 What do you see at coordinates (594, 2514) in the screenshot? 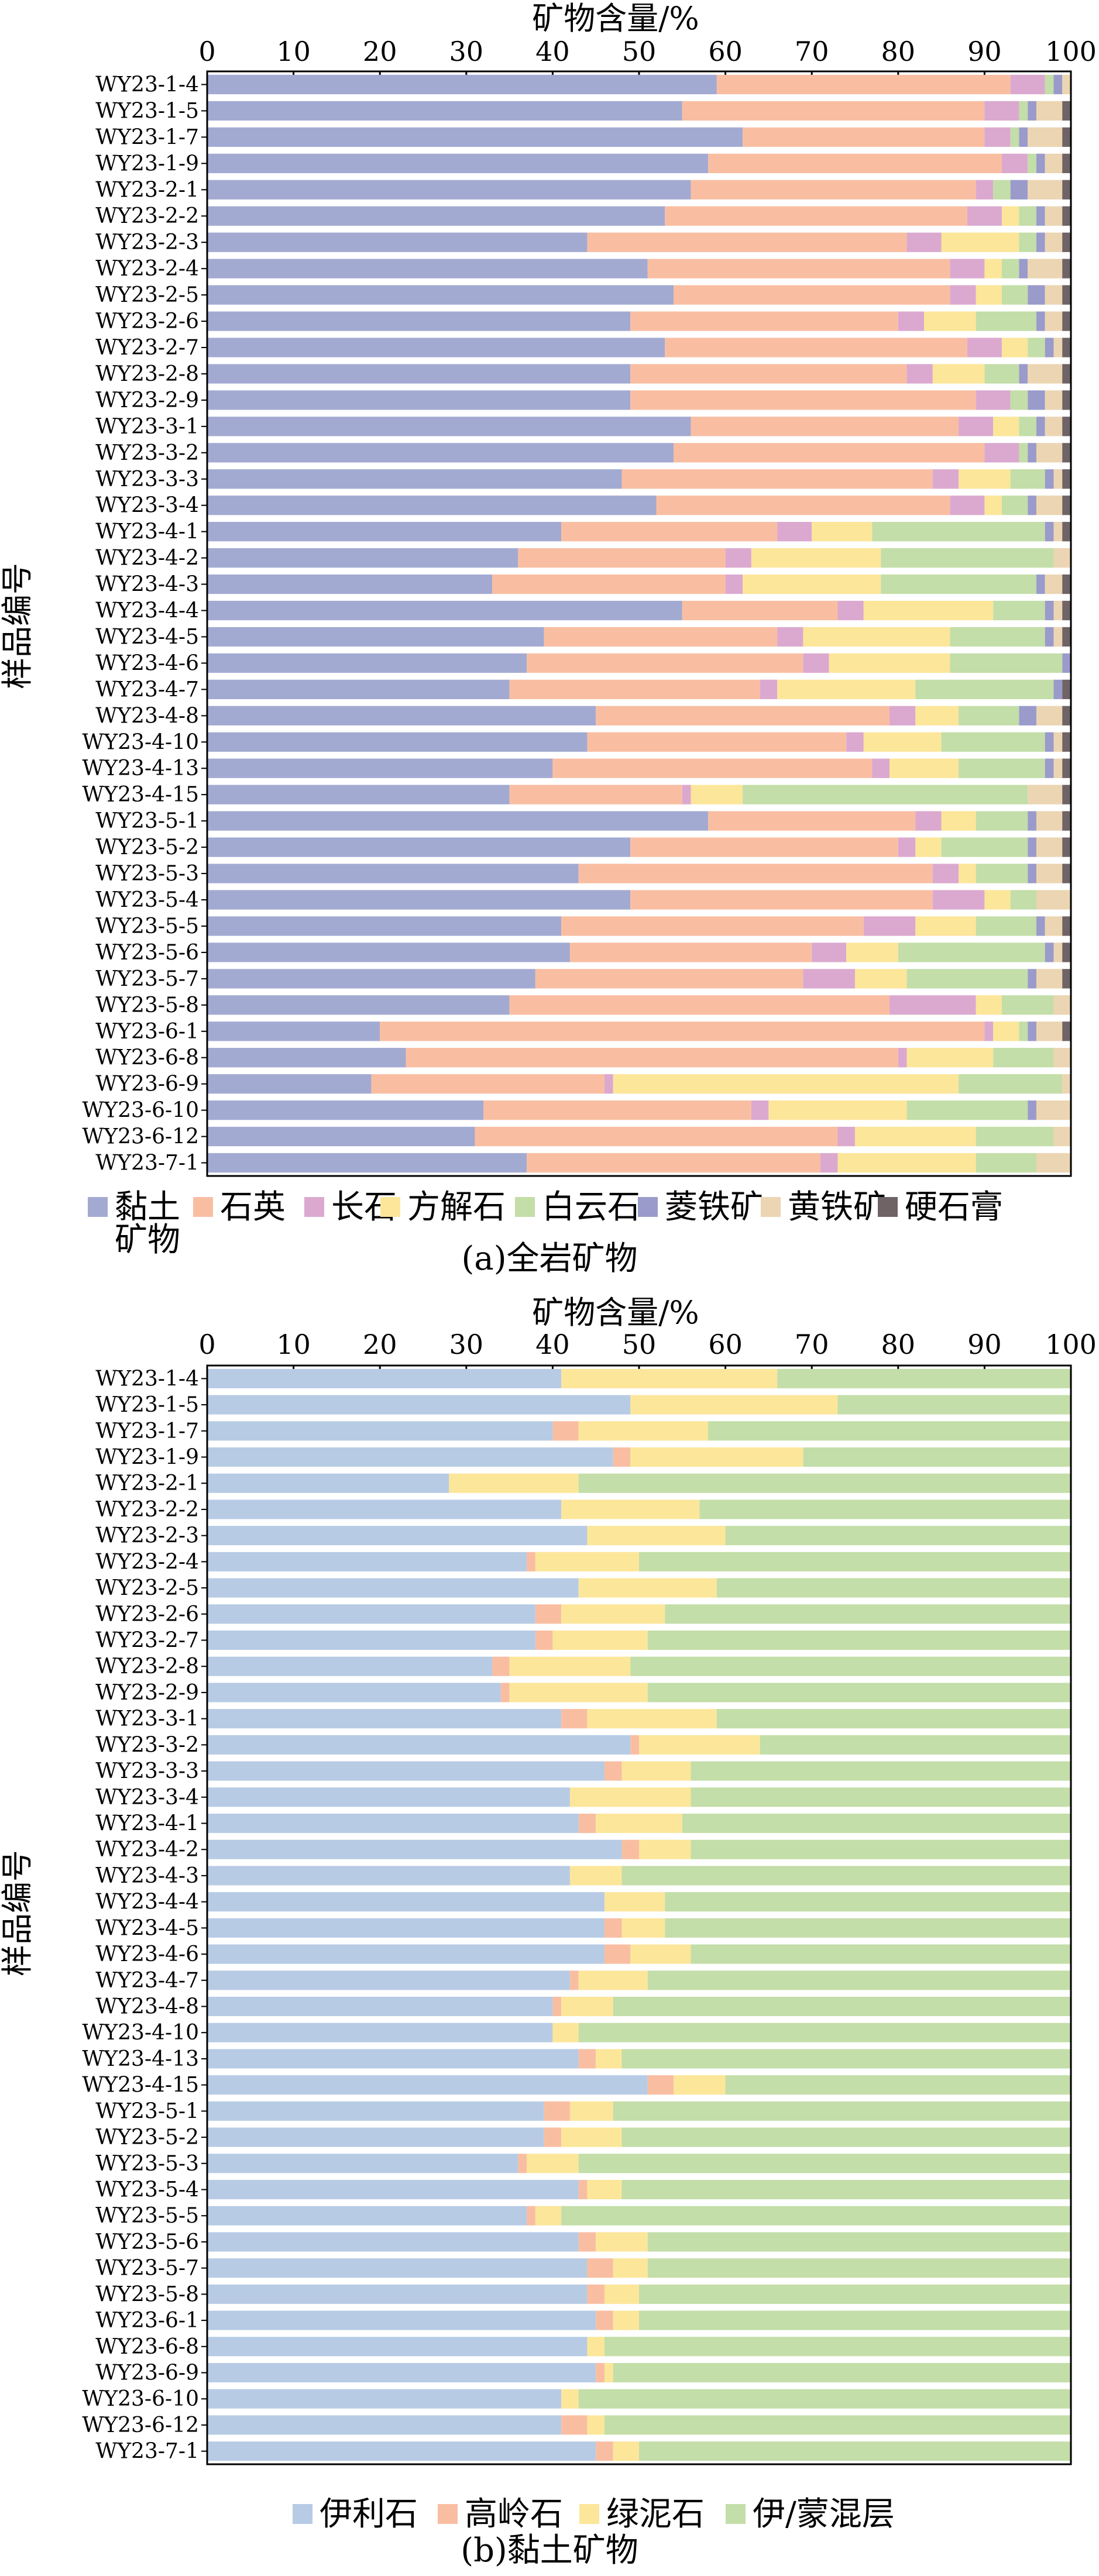
I see `panel-b-legend: 伊利石 高岭石 绿泥石 伊/蒙混层` at bounding box center [594, 2514].